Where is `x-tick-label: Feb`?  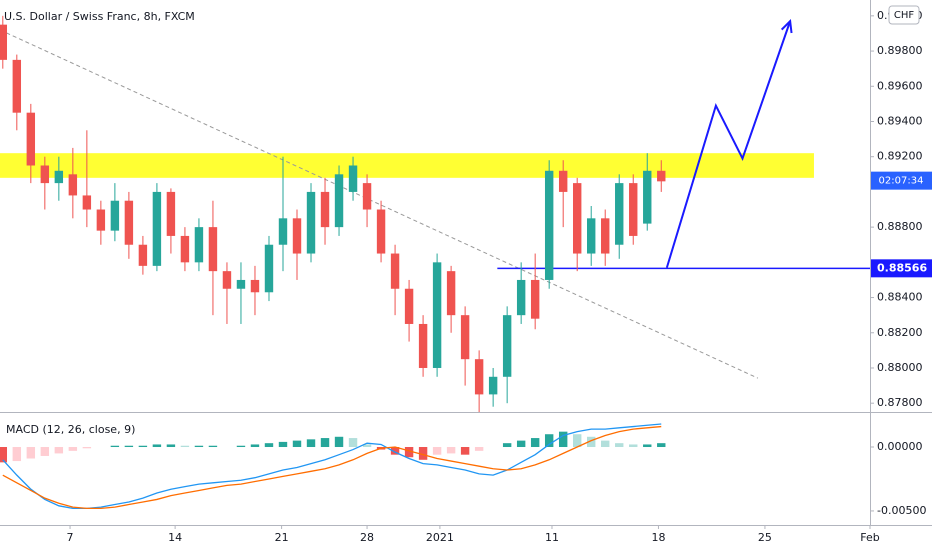 x-tick-label: Feb is located at coordinates (869, 537).